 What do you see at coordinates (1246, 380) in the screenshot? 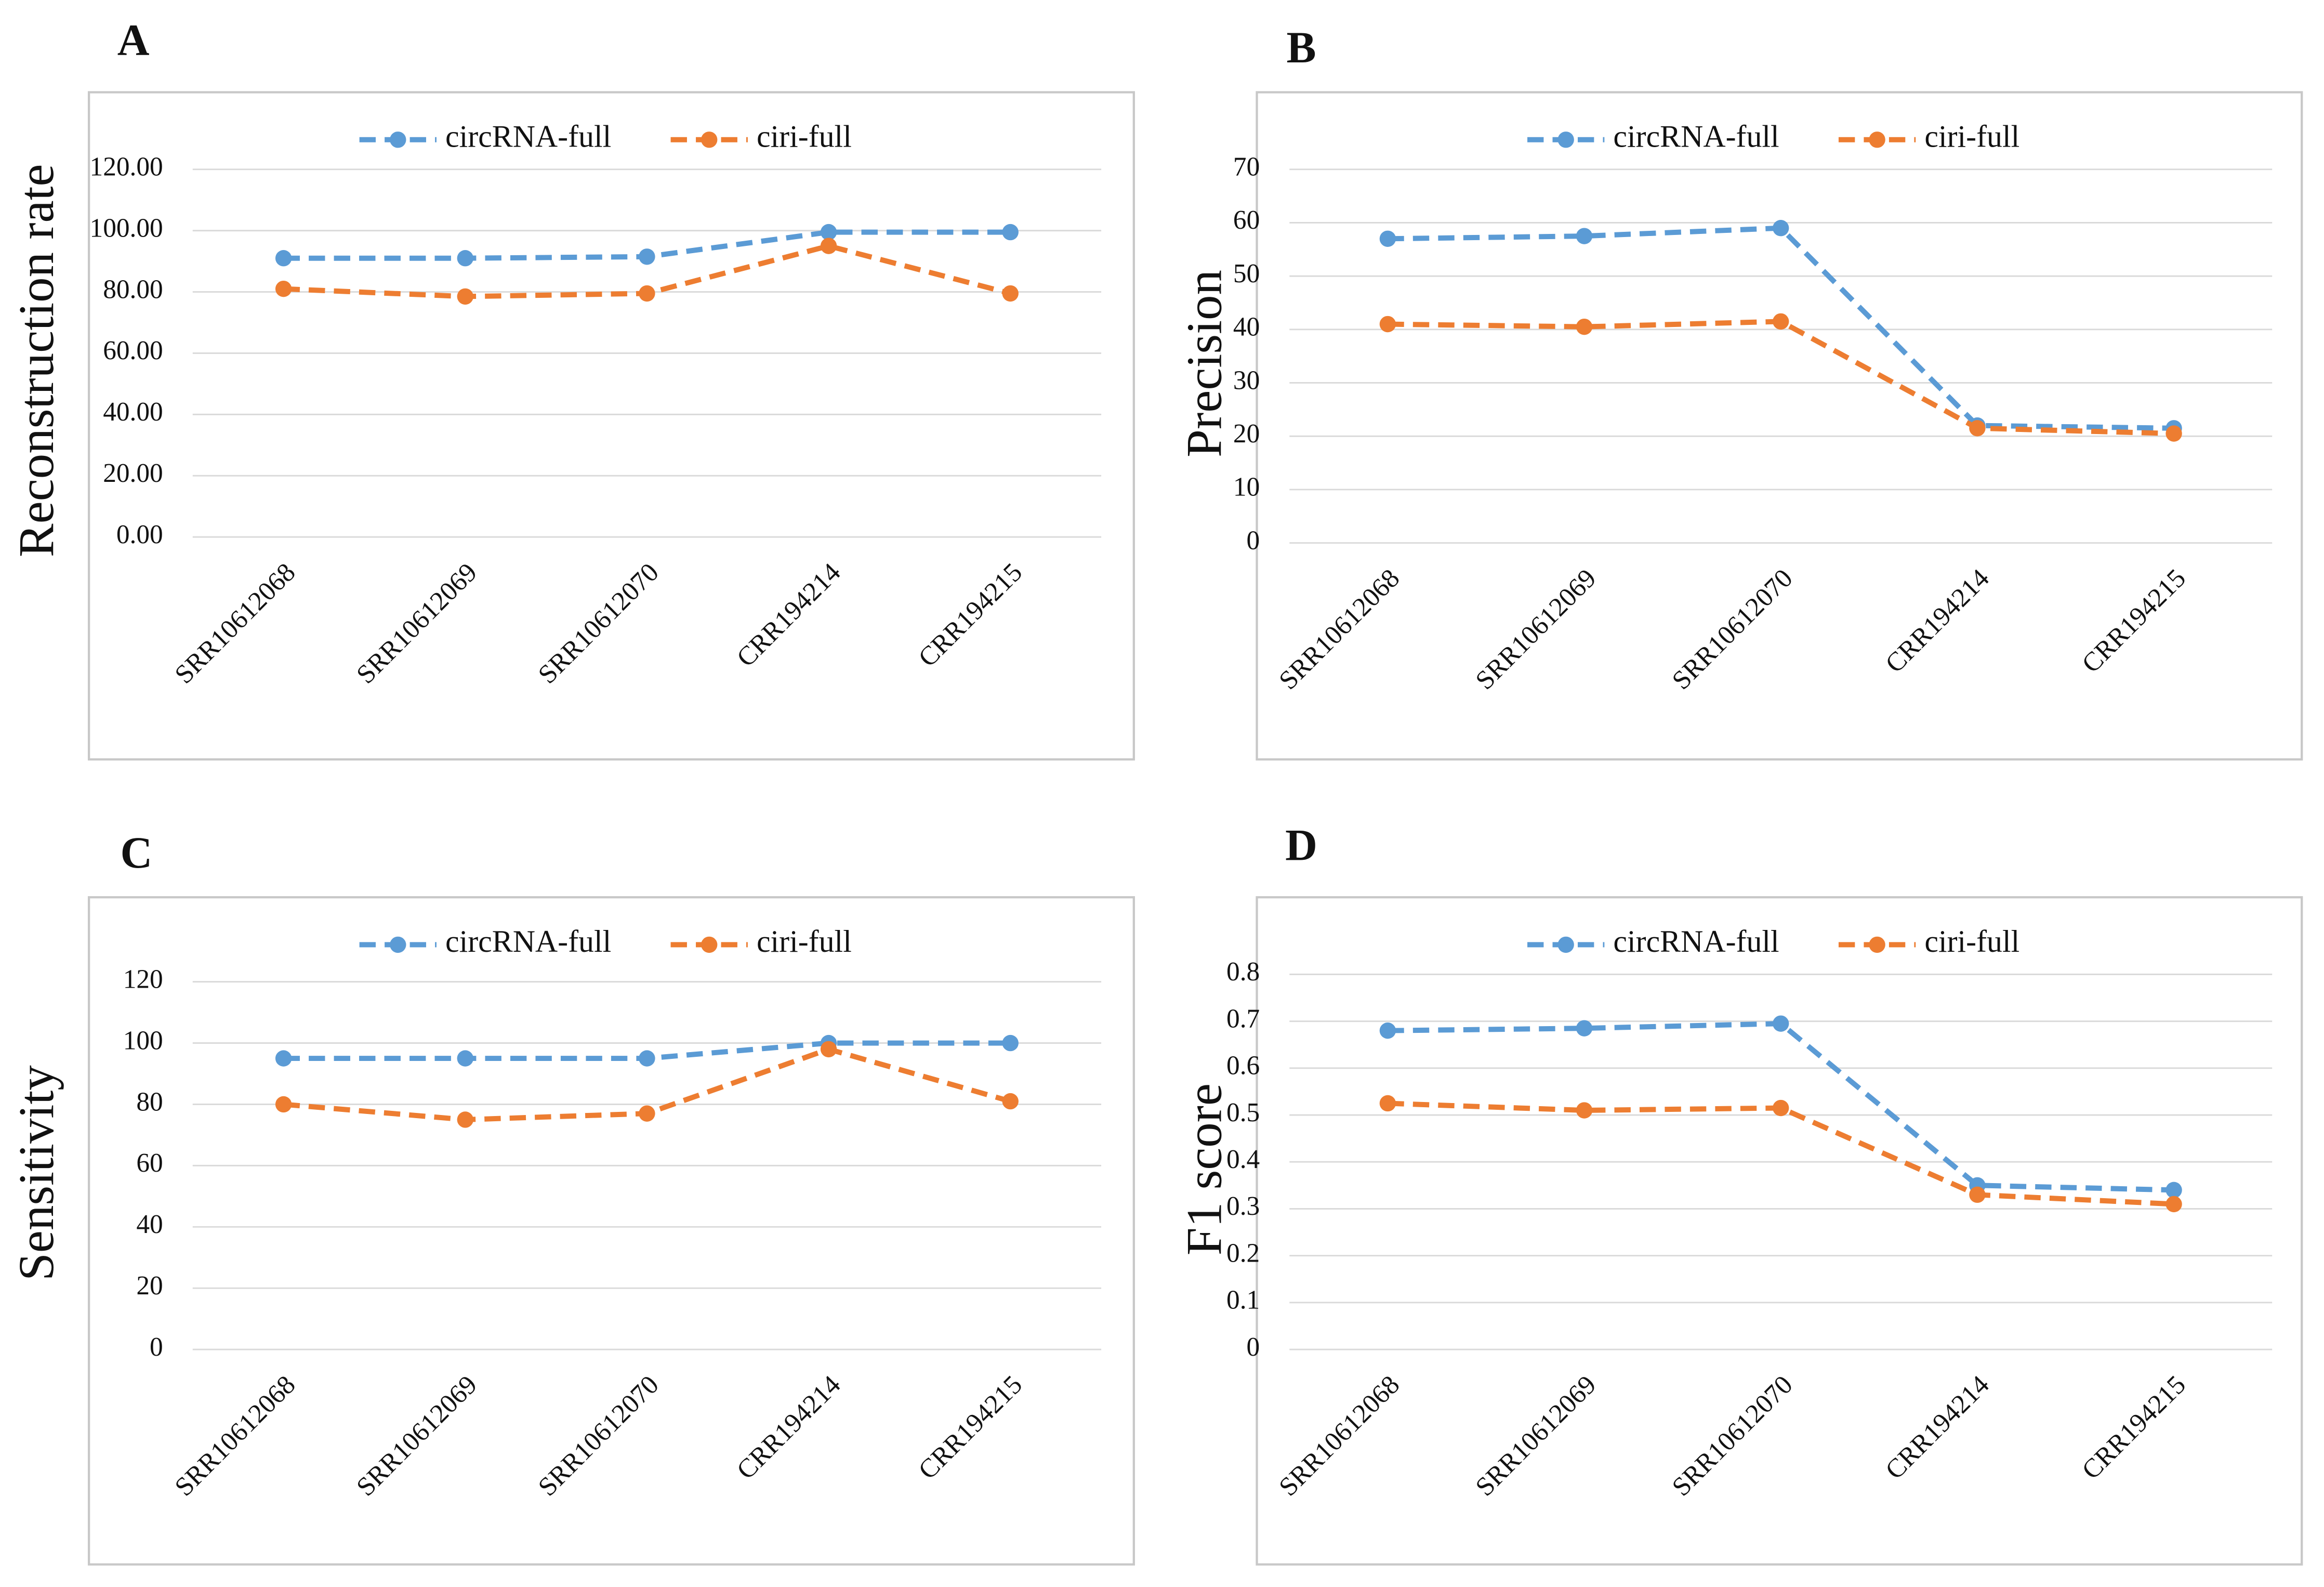
I see `y-tick-label: 30` at bounding box center [1246, 380].